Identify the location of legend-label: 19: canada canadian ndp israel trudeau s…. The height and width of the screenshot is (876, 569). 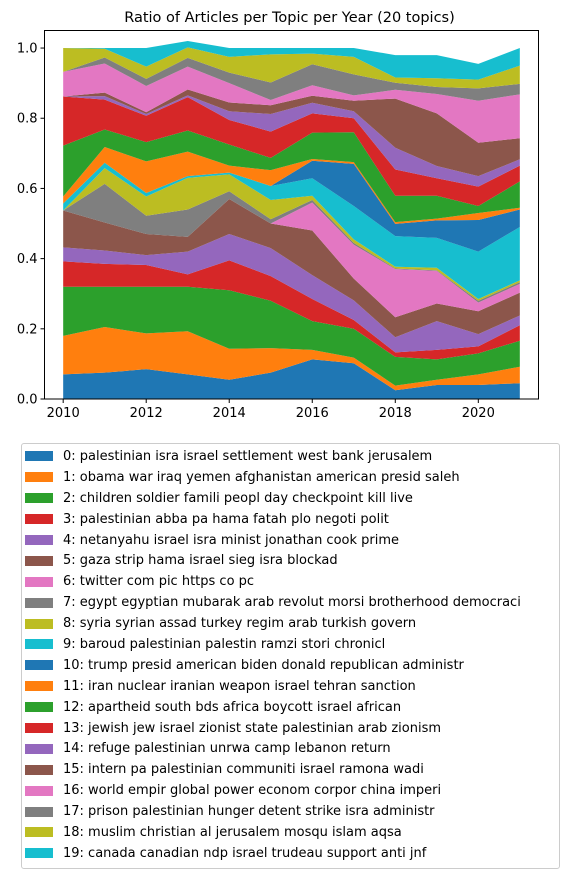
(245, 853).